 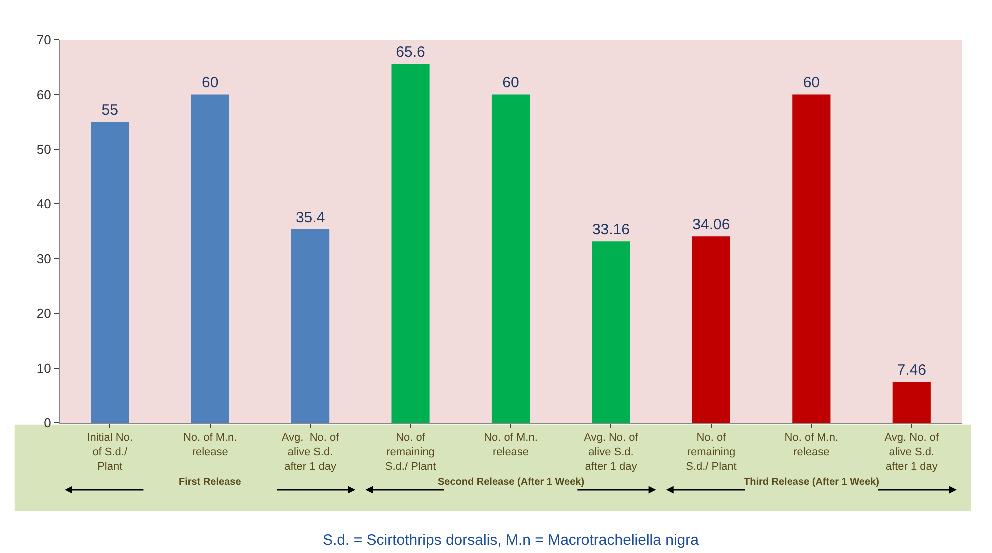 What do you see at coordinates (812, 482) in the screenshot?
I see `text: Third Release (After 1 Week)` at bounding box center [812, 482].